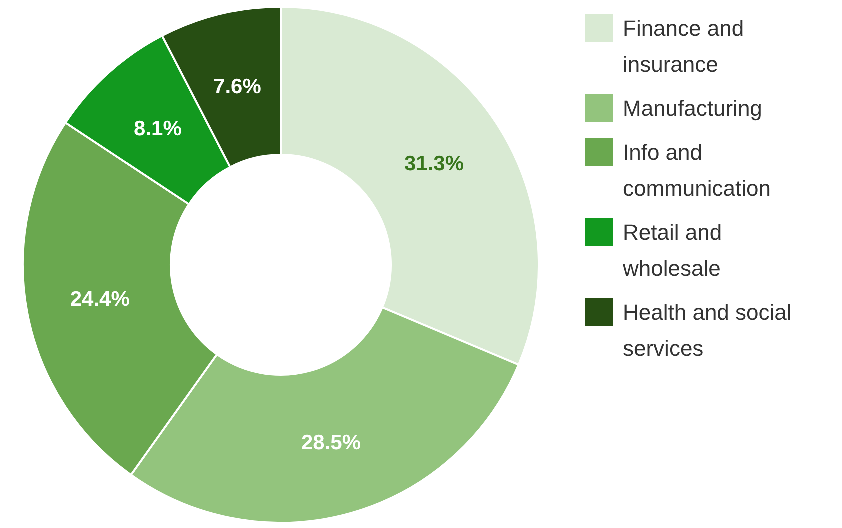  I want to click on data-label: 28.5%, so click(332, 442).